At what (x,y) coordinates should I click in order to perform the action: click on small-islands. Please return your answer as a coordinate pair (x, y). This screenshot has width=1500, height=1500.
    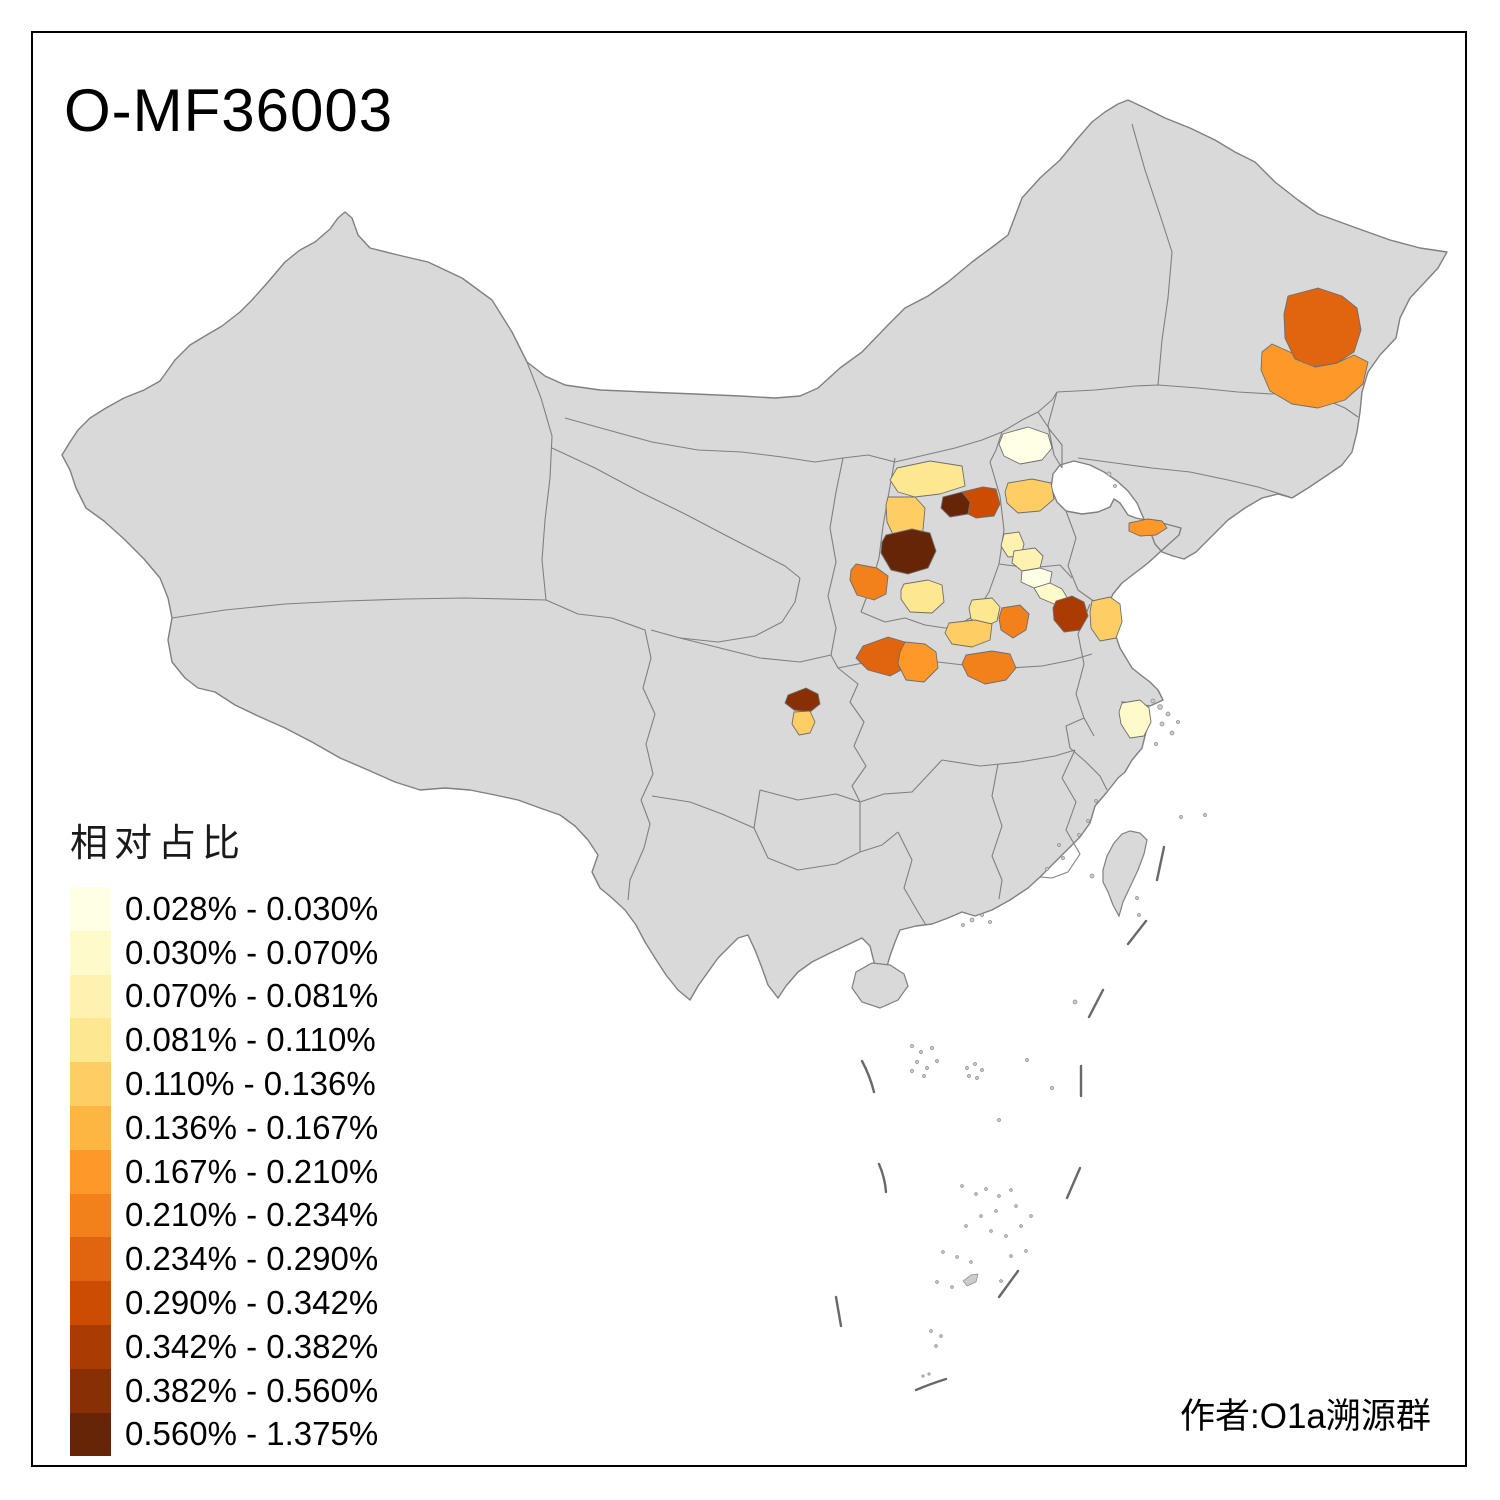
    Looking at the image, I should click on (1058, 924).